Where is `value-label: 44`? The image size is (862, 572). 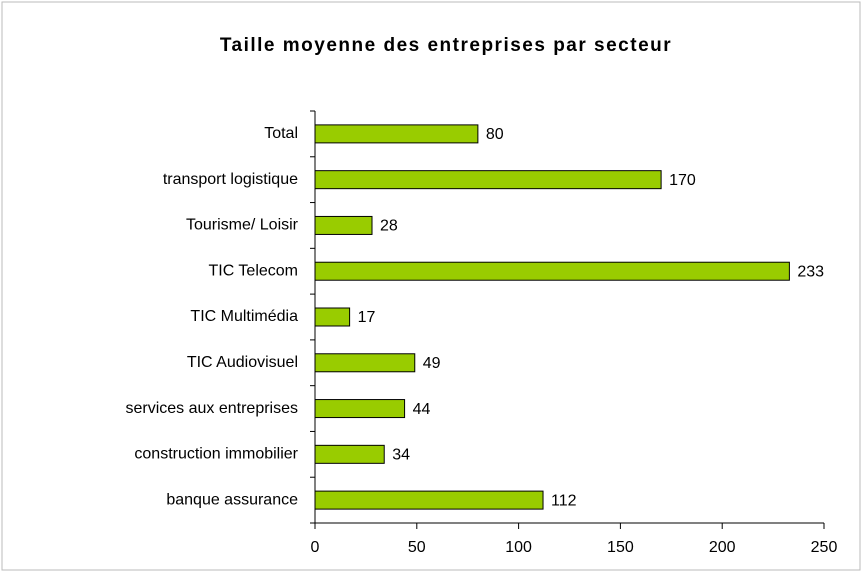 value-label: 44 is located at coordinates (422, 409).